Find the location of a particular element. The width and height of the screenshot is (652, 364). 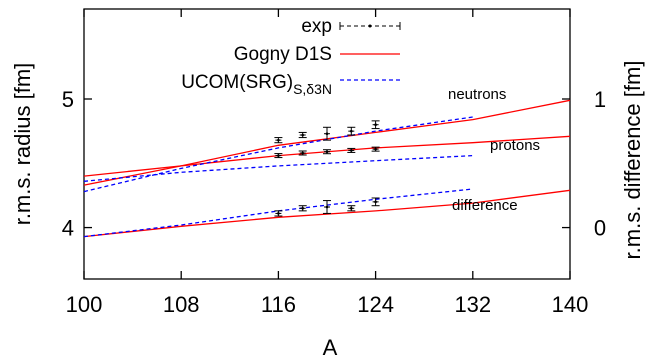

legend-label-ucom: UCOM(SRG)S,δ3N is located at coordinates (256, 84).